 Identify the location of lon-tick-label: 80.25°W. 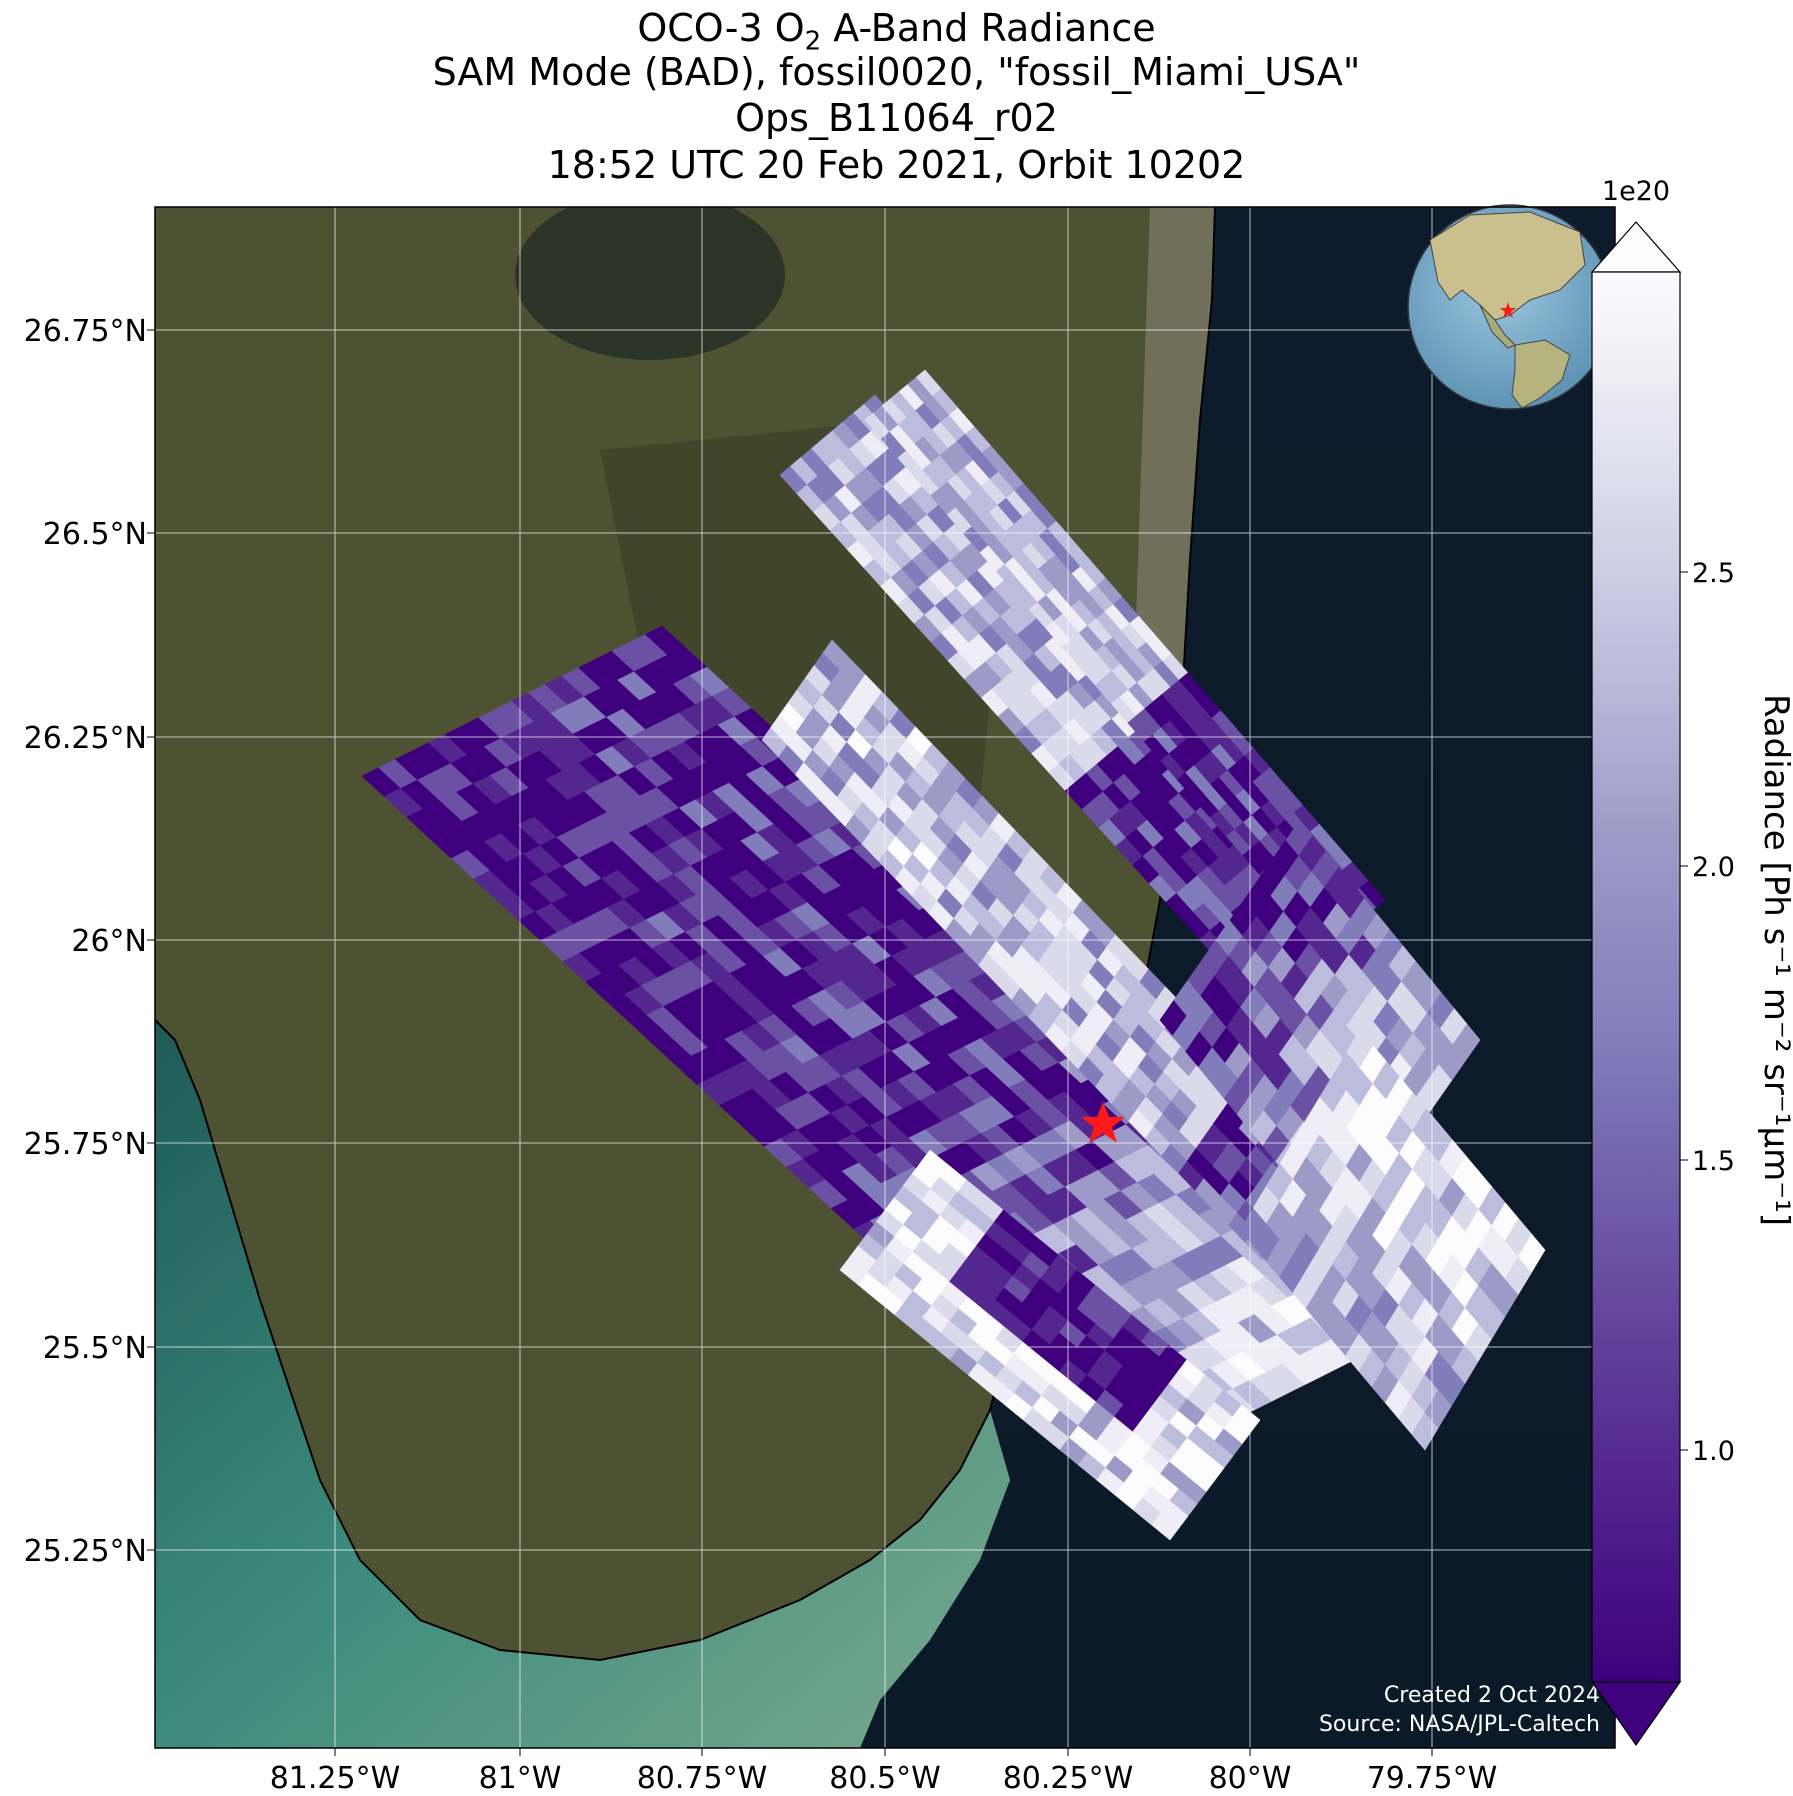
(1068, 1778).